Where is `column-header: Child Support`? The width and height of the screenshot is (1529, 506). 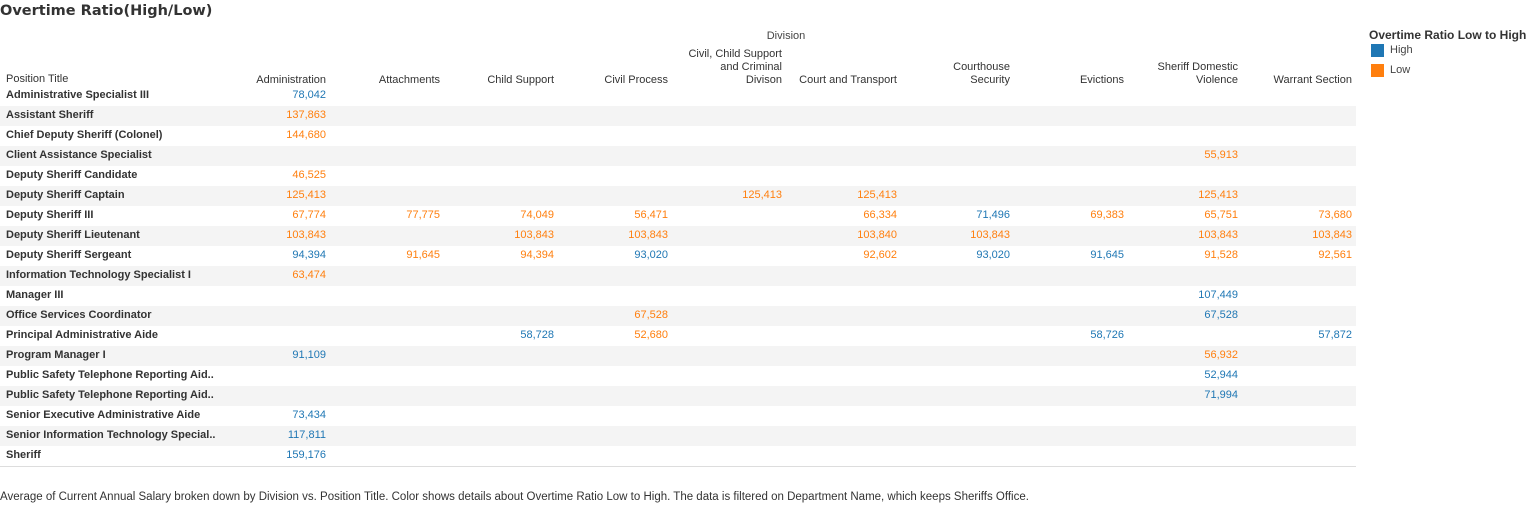
column-header: Child Support is located at coordinates (520, 80).